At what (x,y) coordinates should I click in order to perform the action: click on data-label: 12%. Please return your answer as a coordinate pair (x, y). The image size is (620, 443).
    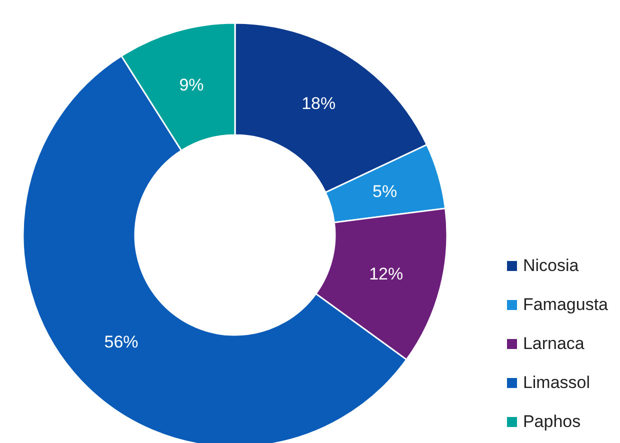
    Looking at the image, I should click on (386, 274).